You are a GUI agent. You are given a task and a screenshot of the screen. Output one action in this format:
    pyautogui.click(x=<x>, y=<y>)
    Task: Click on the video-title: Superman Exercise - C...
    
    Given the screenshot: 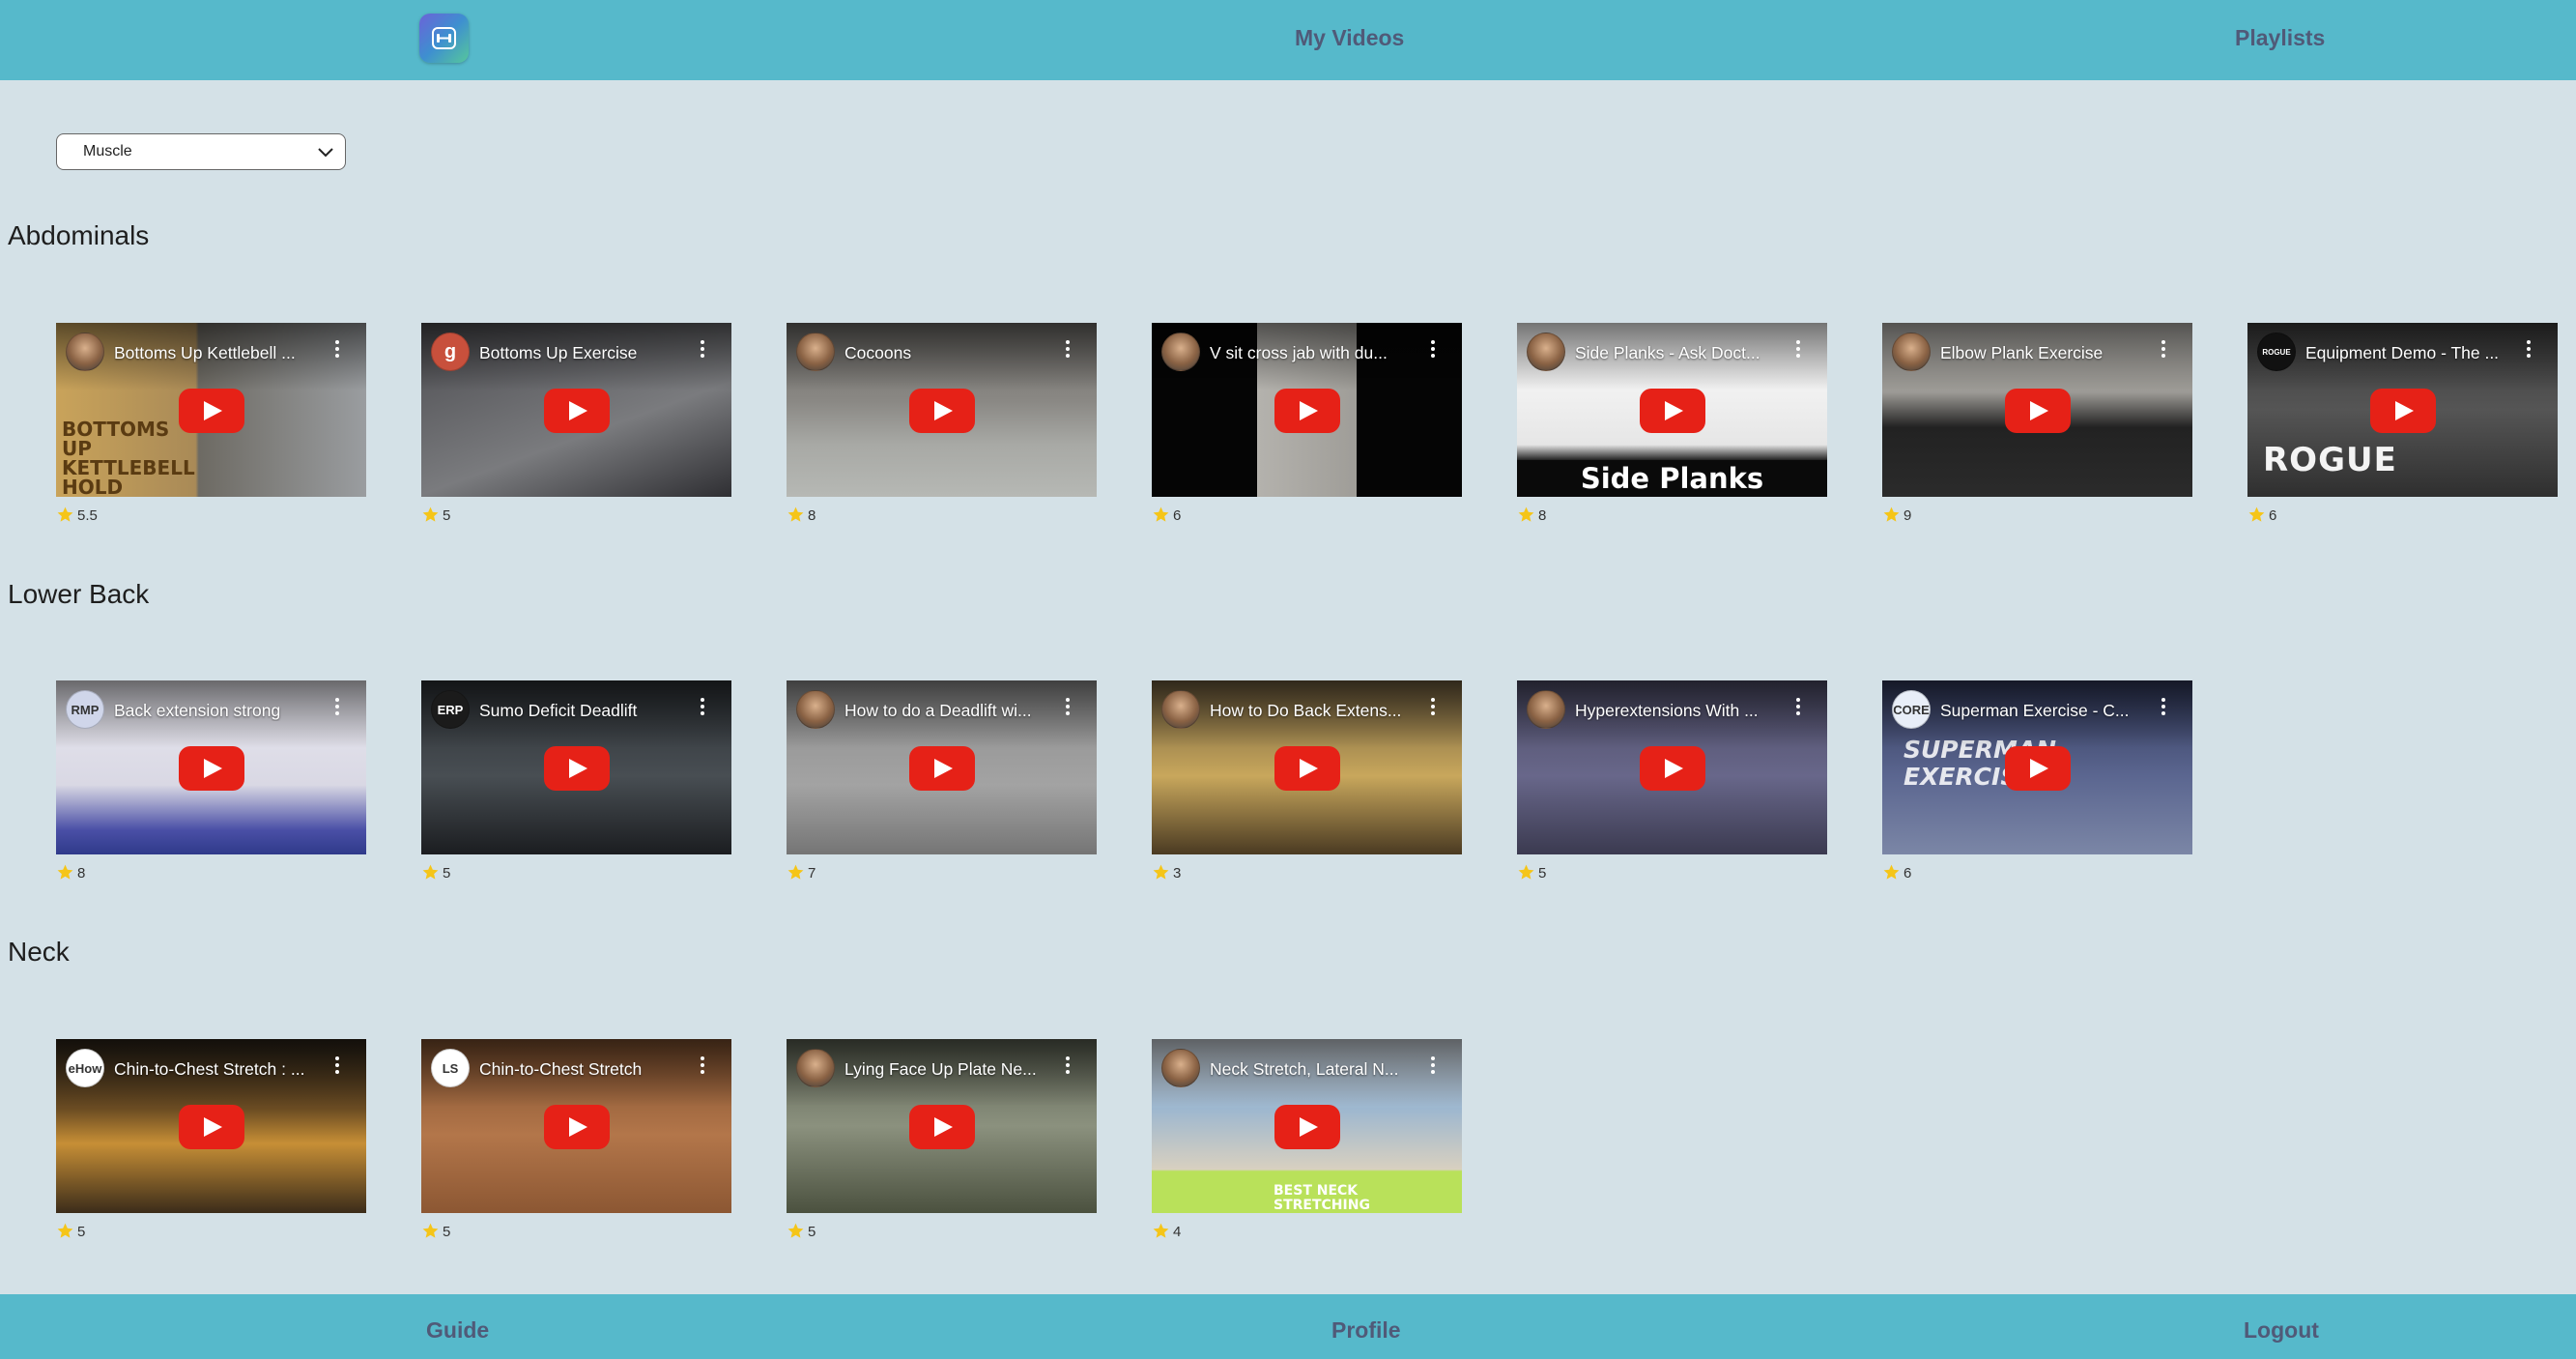 What is the action you would take?
    pyautogui.click(x=2035, y=711)
    